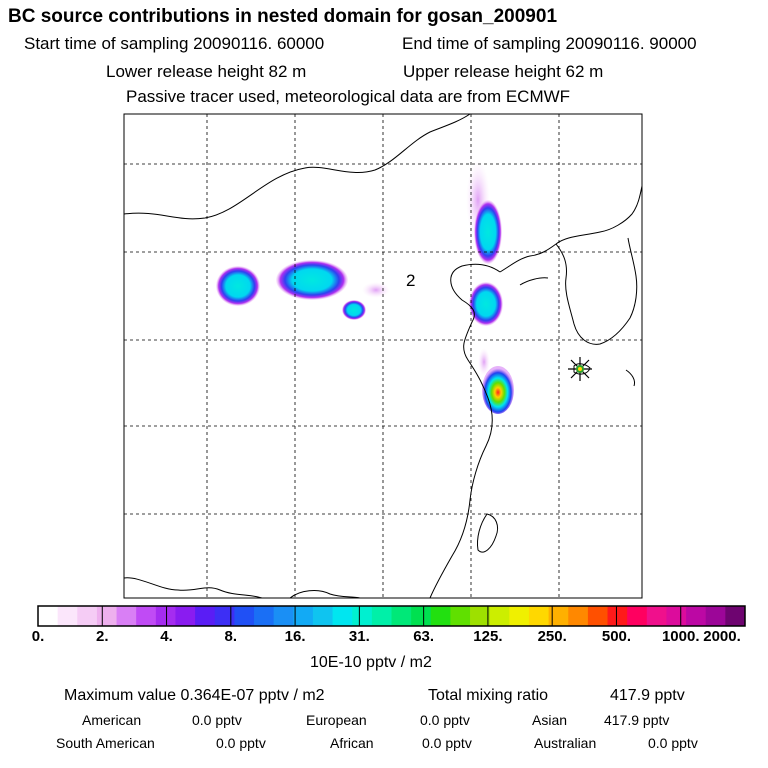 The height and width of the screenshot is (768, 768). What do you see at coordinates (498, 390) in the screenshot?
I see `plume-shanghai` at bounding box center [498, 390].